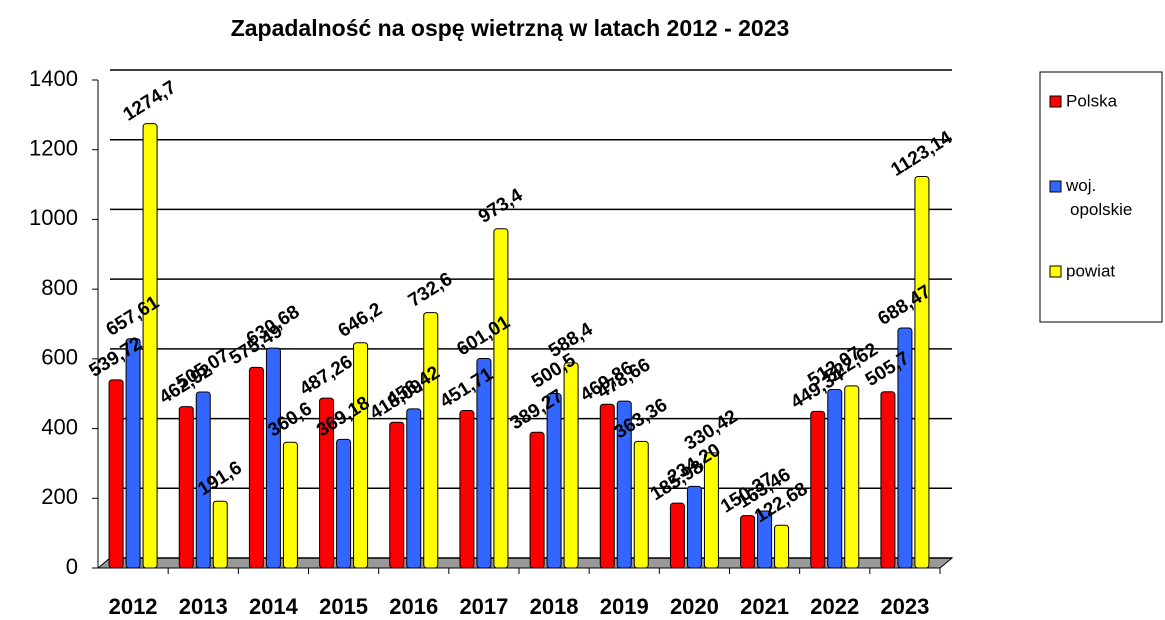  Describe the element at coordinates (921, 154) in the screenshot. I see `value-label: 1123,14` at that location.